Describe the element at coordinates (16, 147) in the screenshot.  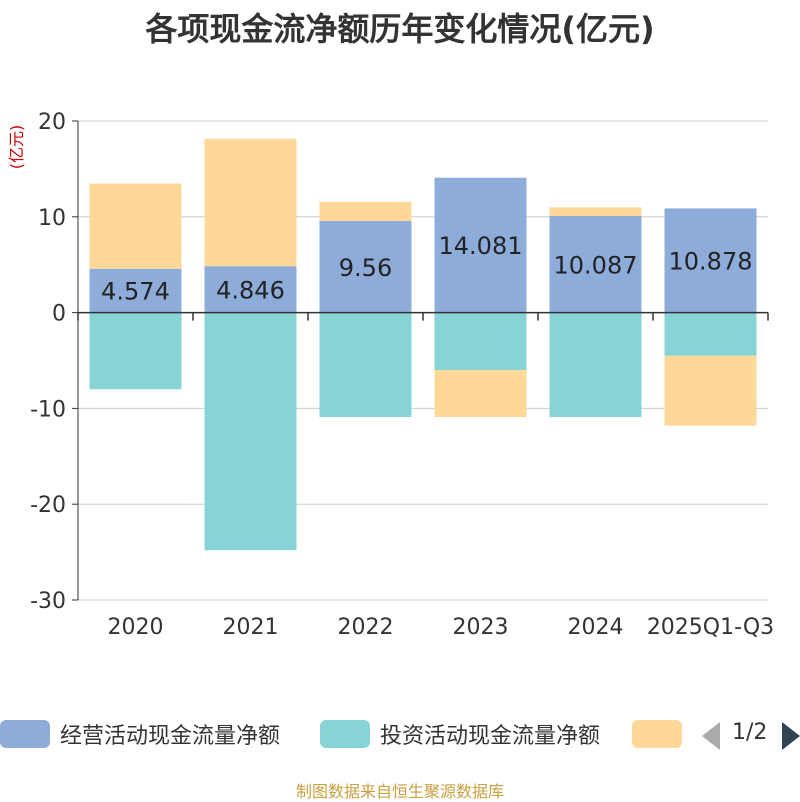
I see `y-axis-label: (亿元)` at that location.